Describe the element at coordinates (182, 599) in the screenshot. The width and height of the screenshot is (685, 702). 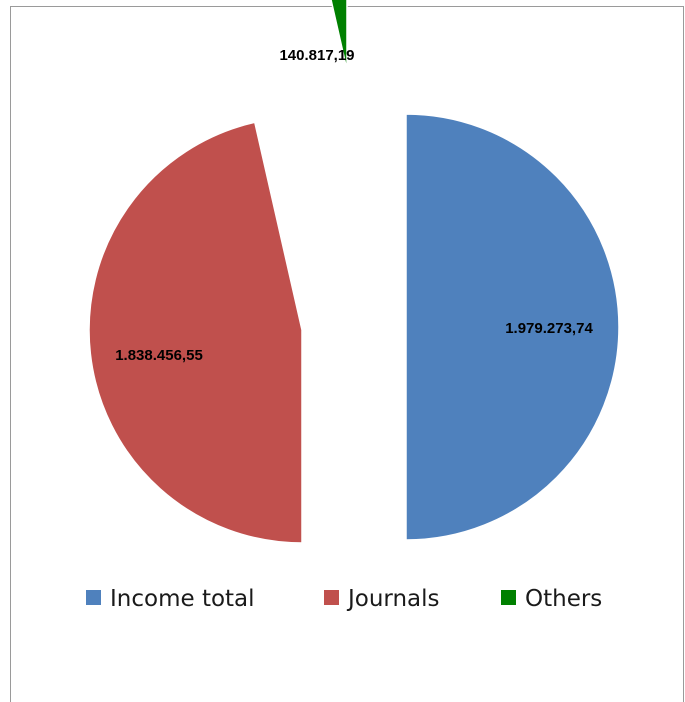
I see `legend-label-income-total: Income total` at that location.